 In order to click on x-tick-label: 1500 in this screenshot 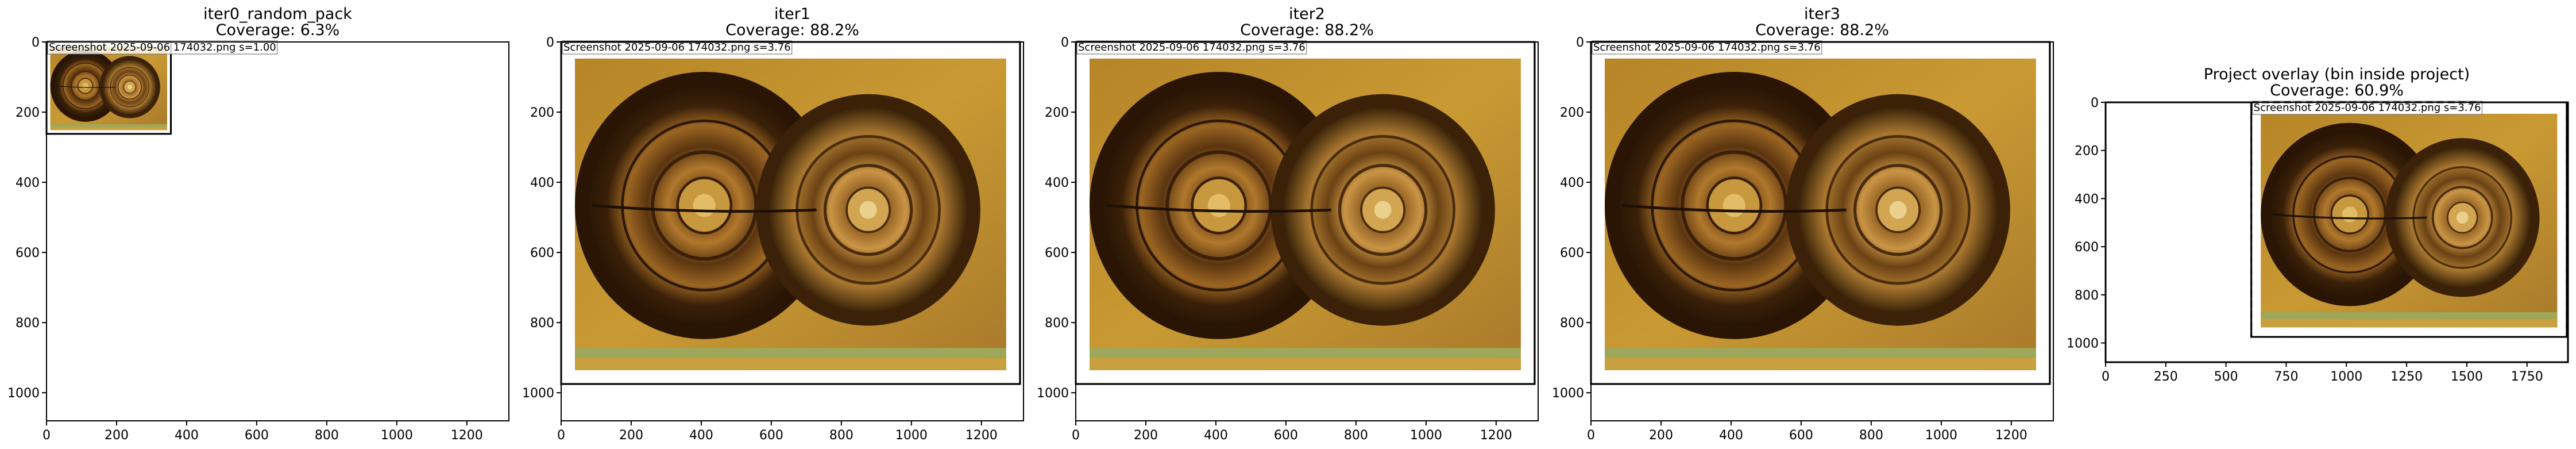, I will do `click(2467, 377)`.